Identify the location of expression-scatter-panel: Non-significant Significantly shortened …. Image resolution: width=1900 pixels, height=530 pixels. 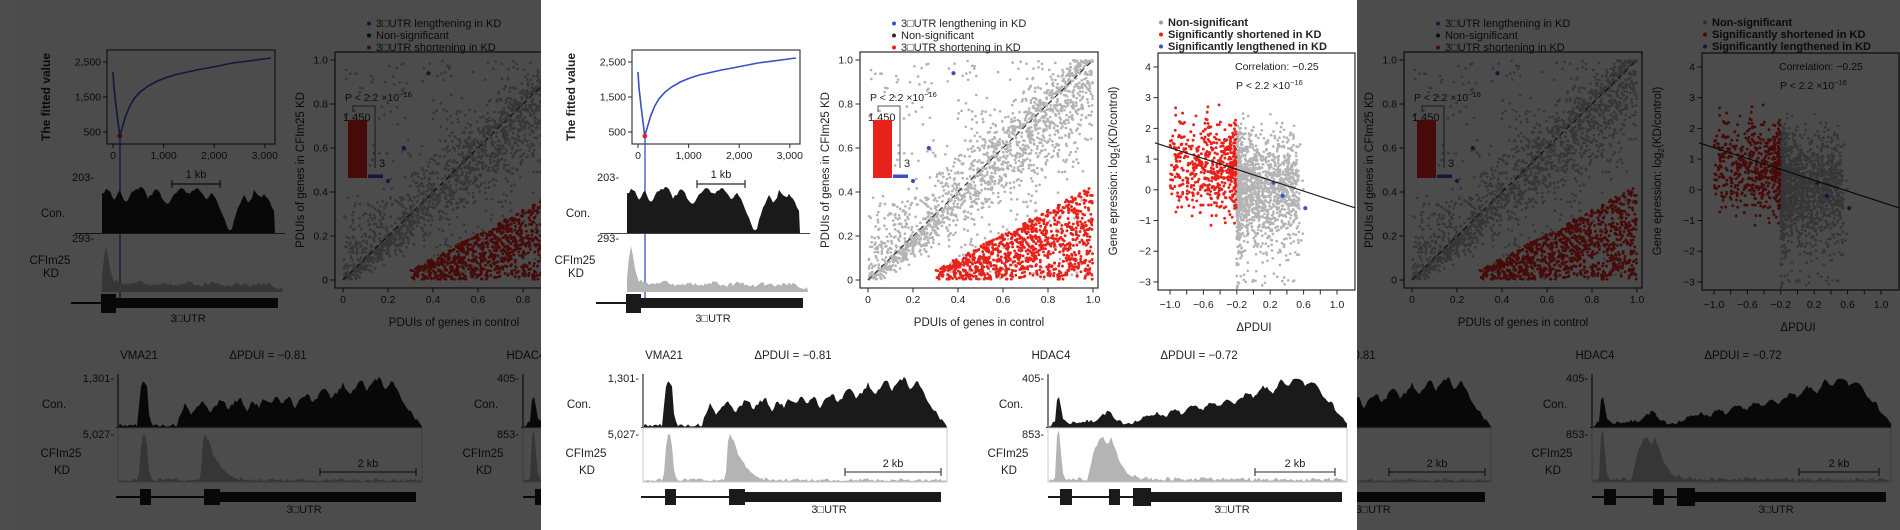
(1776, 175).